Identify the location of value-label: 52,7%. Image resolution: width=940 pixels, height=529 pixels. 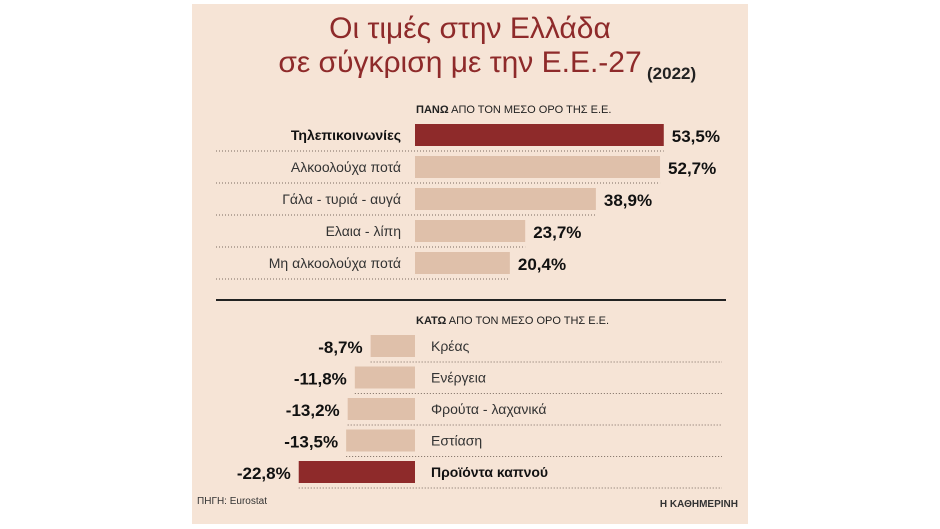
(692, 168).